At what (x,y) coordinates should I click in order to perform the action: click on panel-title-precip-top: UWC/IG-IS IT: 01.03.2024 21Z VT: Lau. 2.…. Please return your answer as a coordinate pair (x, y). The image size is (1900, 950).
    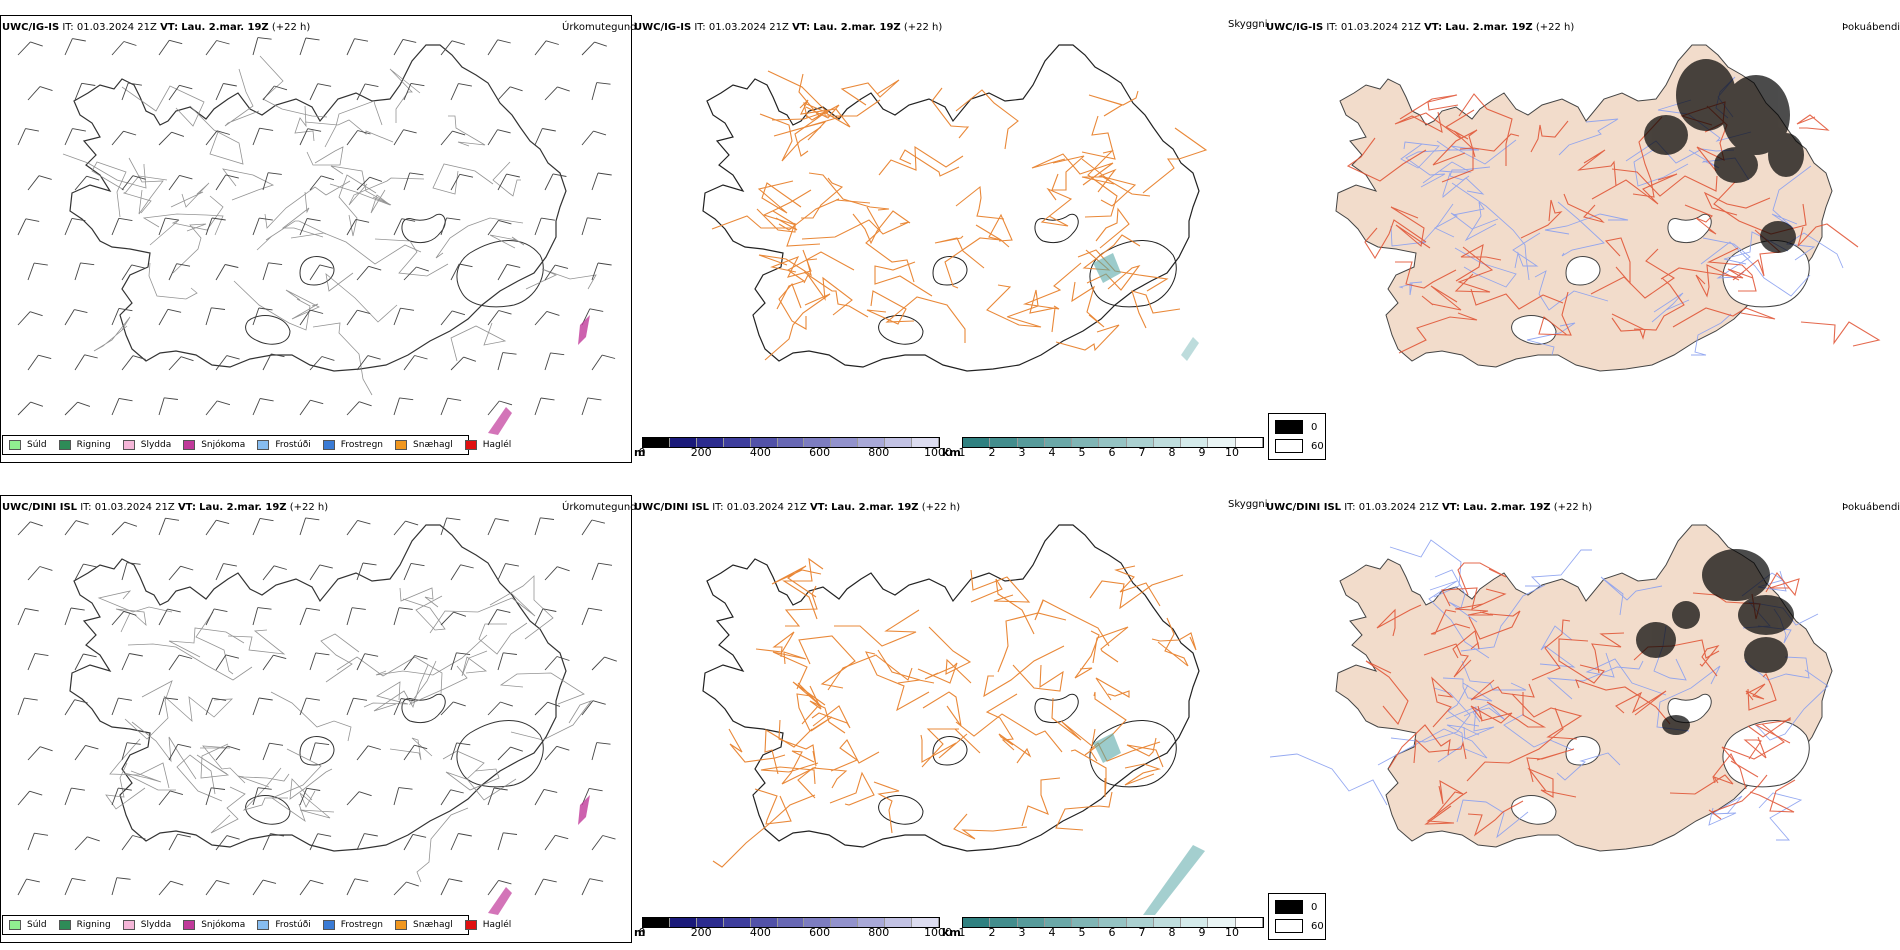
    Looking at the image, I should click on (156, 27).